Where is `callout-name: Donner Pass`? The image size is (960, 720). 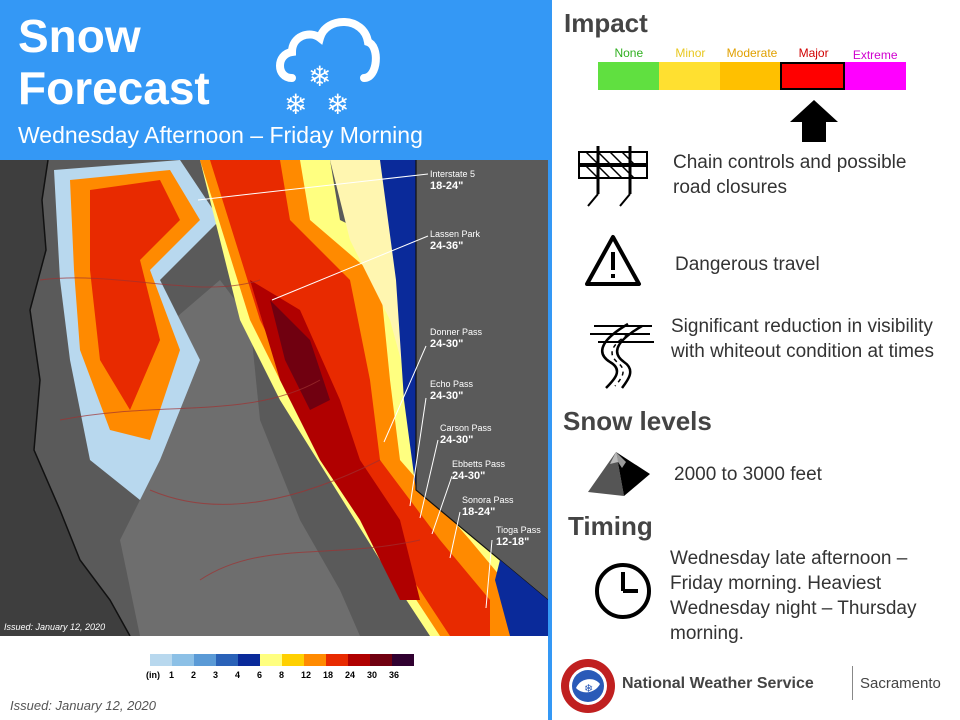 callout-name: Donner Pass is located at coordinates (456, 332).